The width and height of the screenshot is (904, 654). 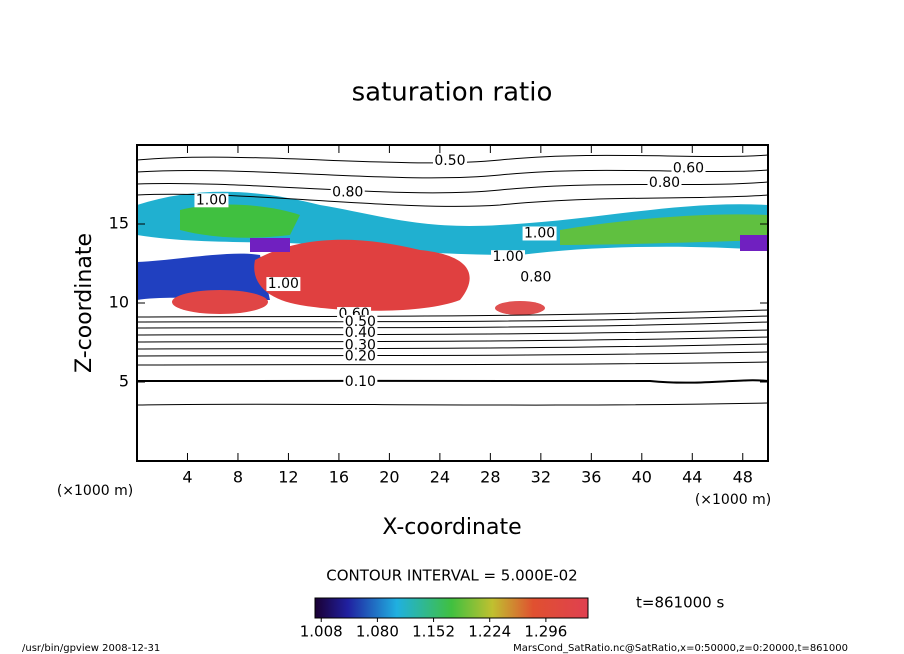 What do you see at coordinates (692, 477) in the screenshot?
I see `x-tick-label: 44` at bounding box center [692, 477].